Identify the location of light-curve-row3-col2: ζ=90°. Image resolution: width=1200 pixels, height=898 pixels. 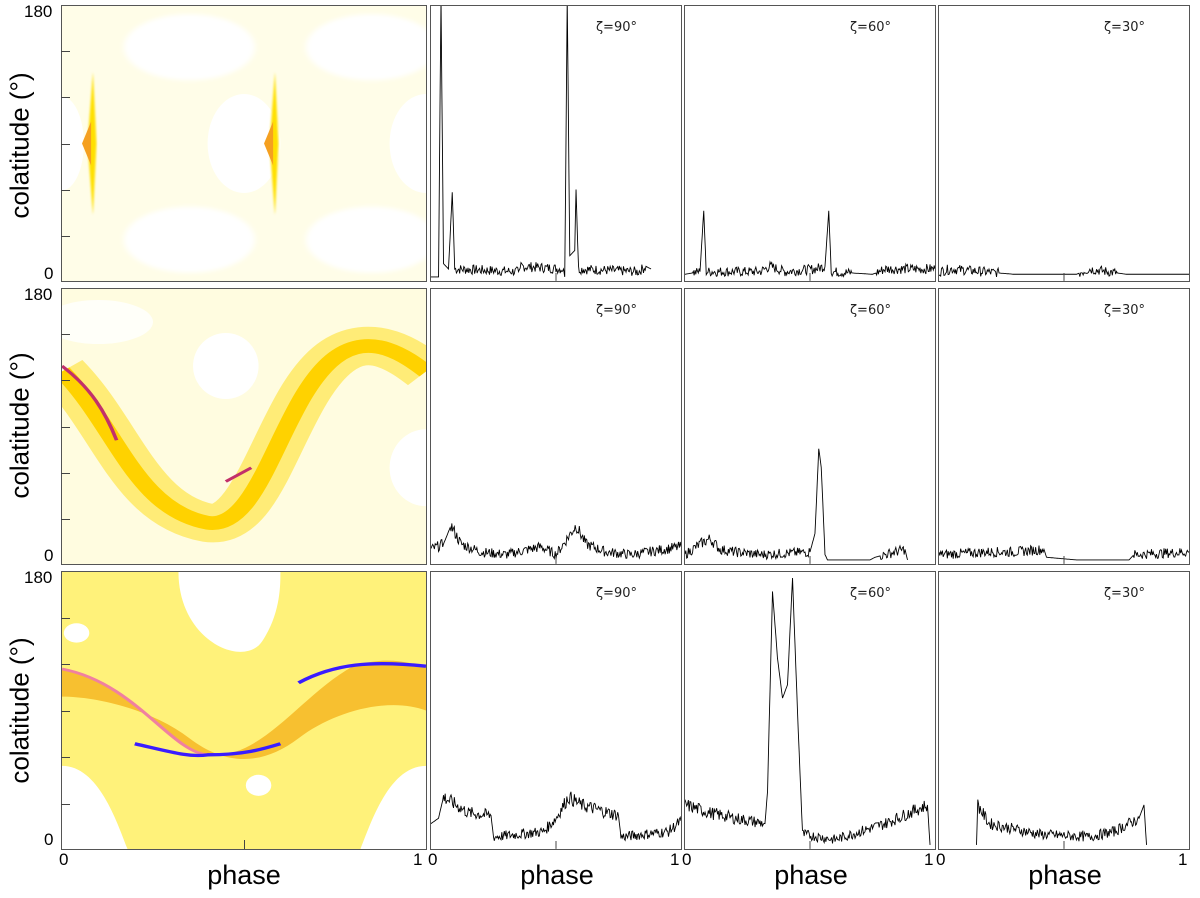
(556, 710).